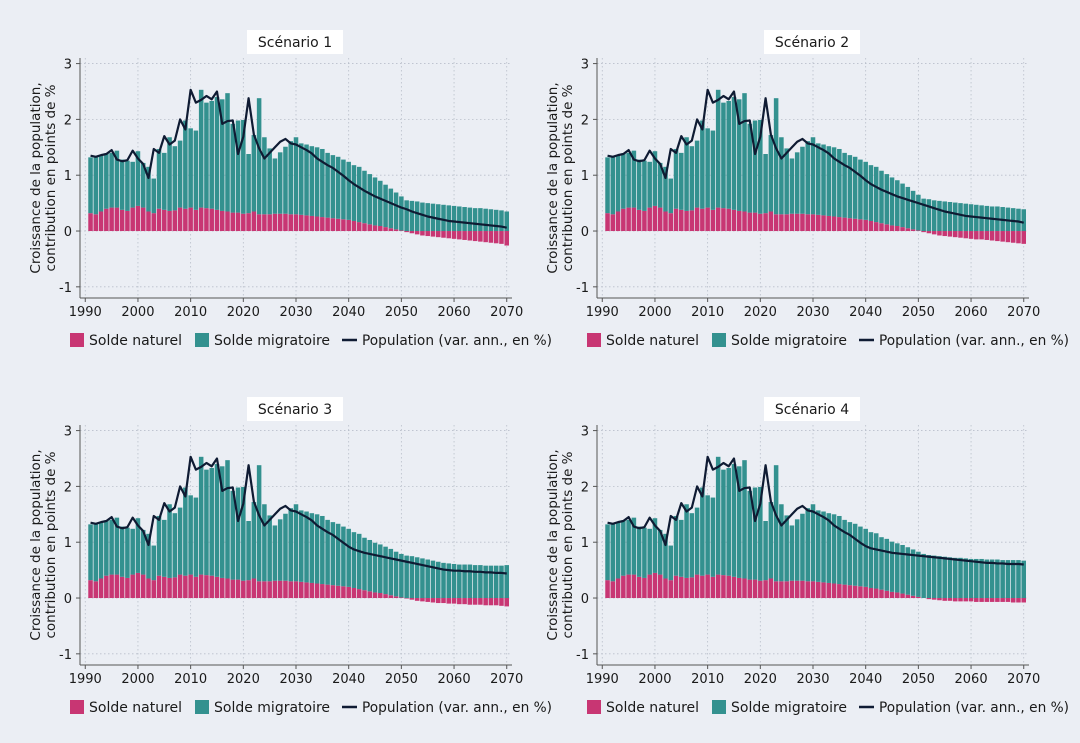 The image size is (1080, 743). What do you see at coordinates (298, 531) in the screenshot?
I see `bars` at bounding box center [298, 531].